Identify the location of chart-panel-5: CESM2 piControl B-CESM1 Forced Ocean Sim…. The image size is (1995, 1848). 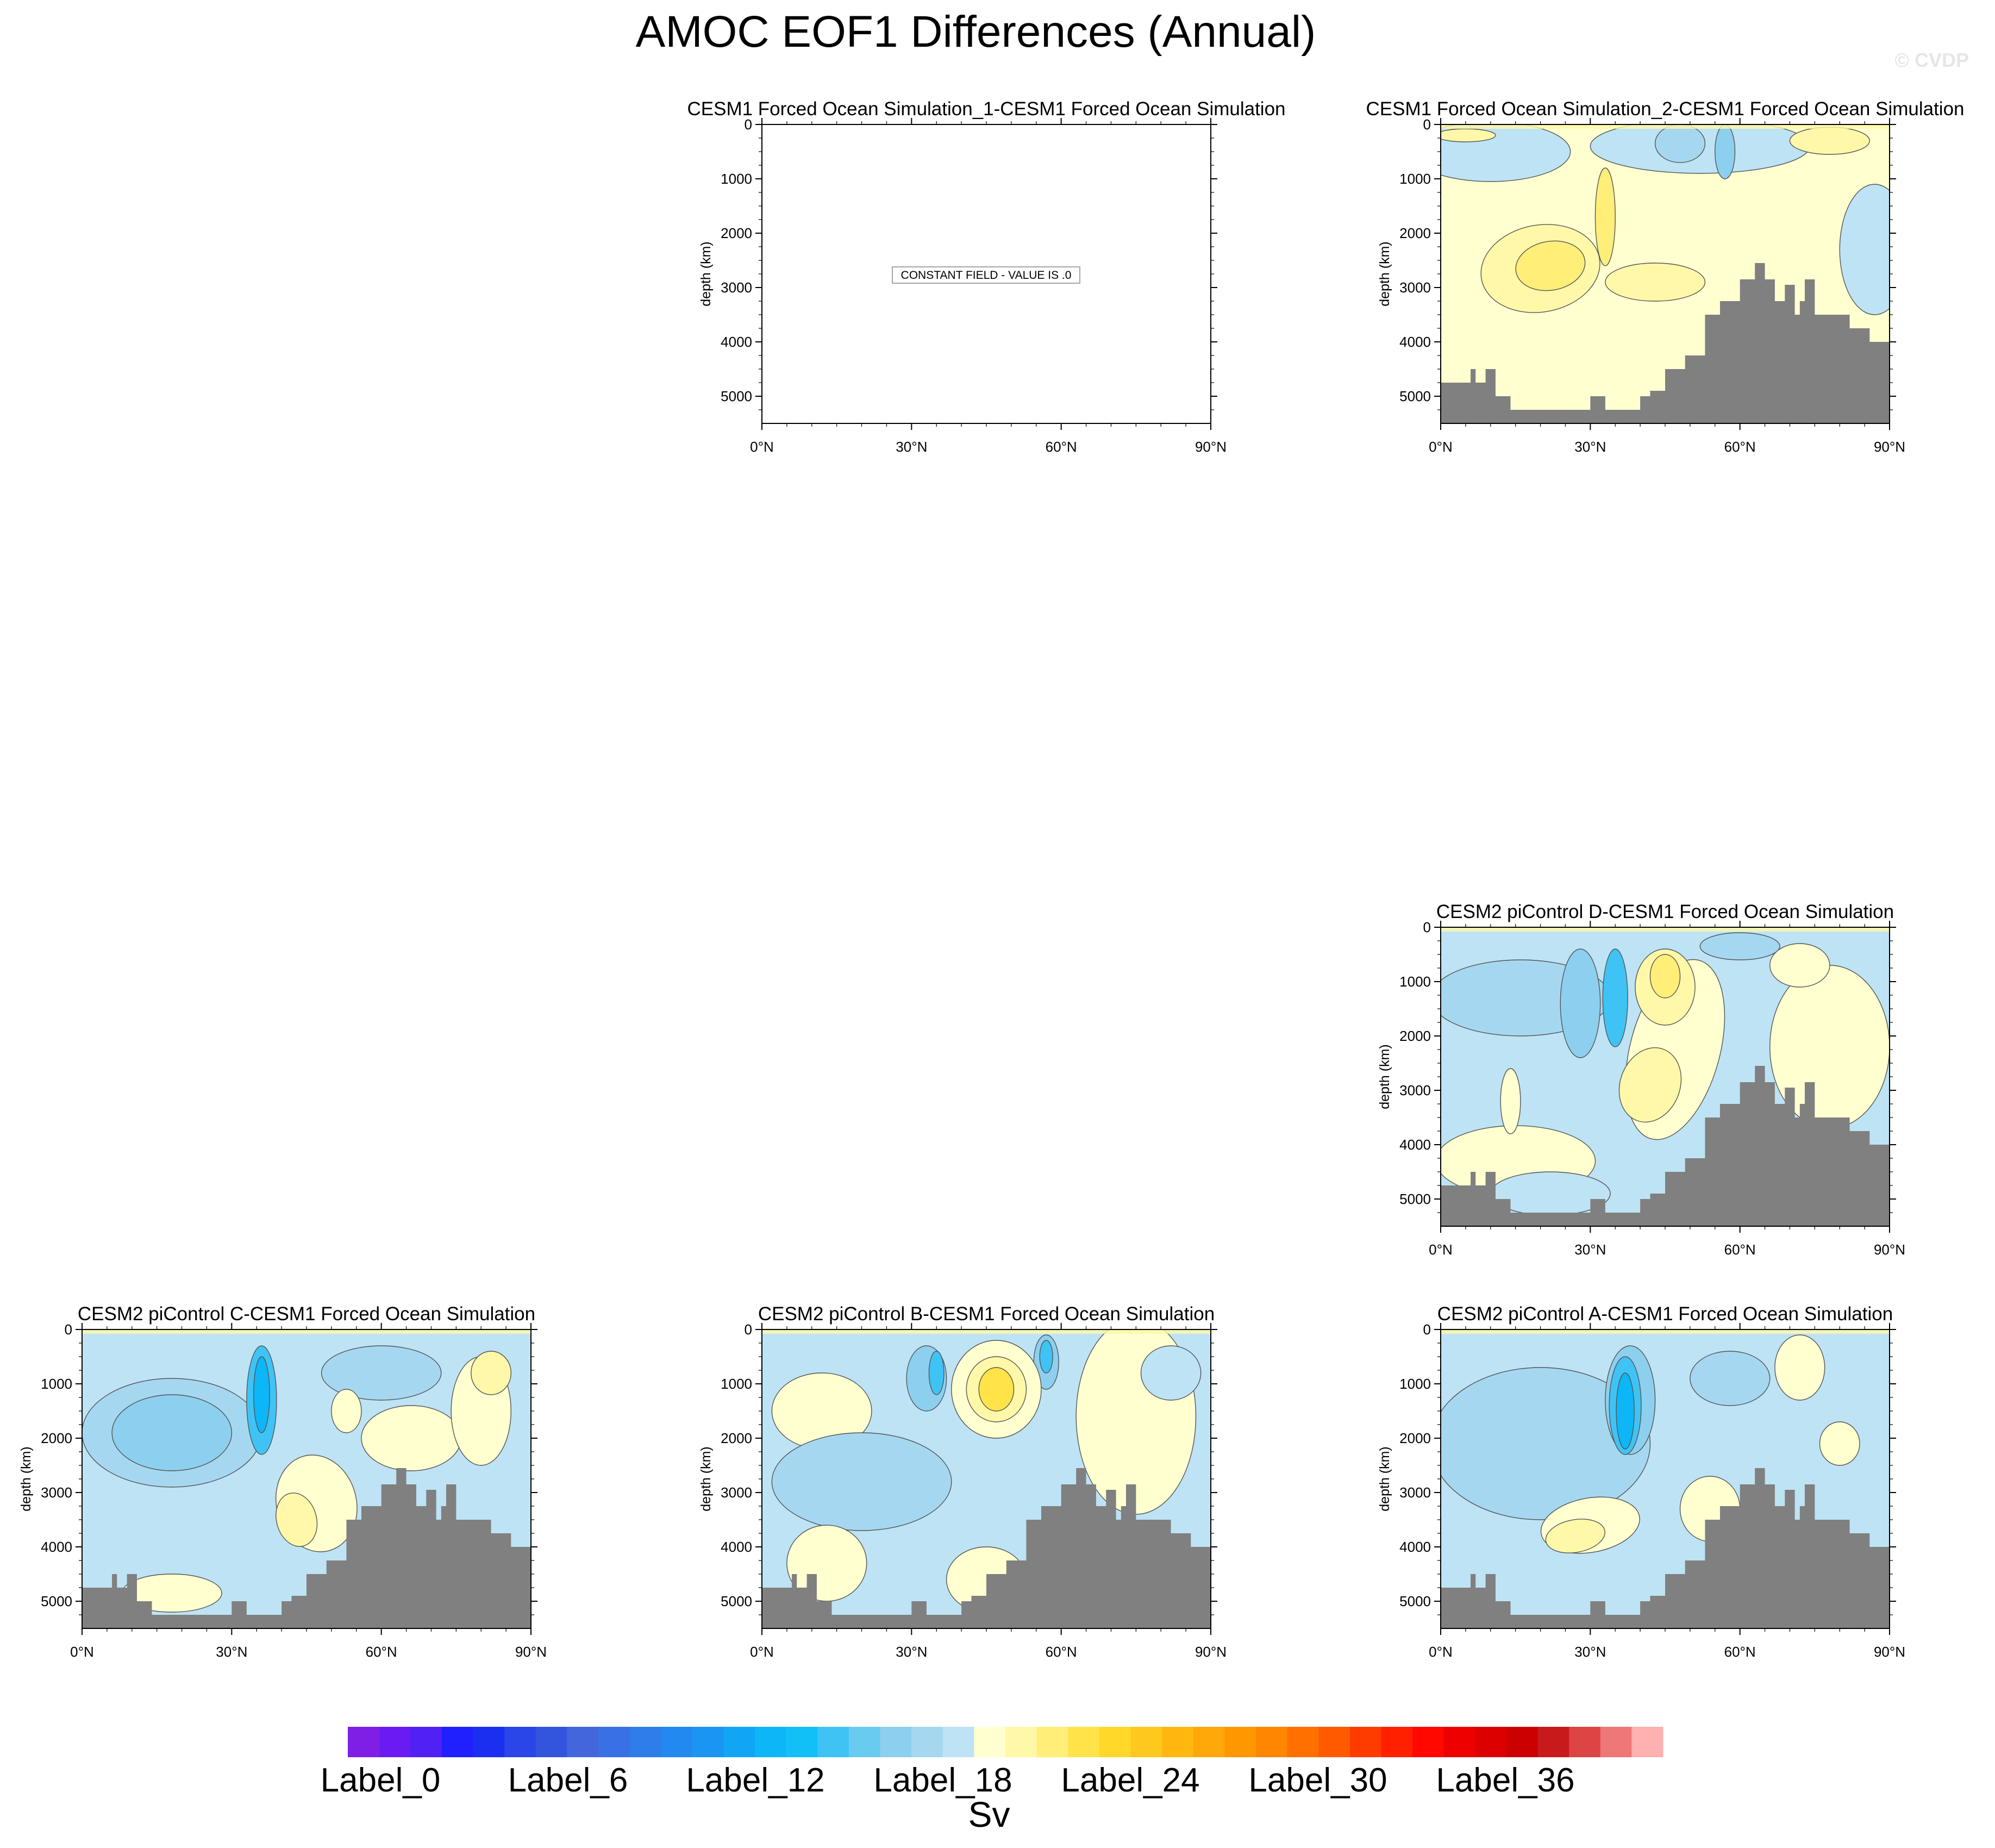
(962, 1482).